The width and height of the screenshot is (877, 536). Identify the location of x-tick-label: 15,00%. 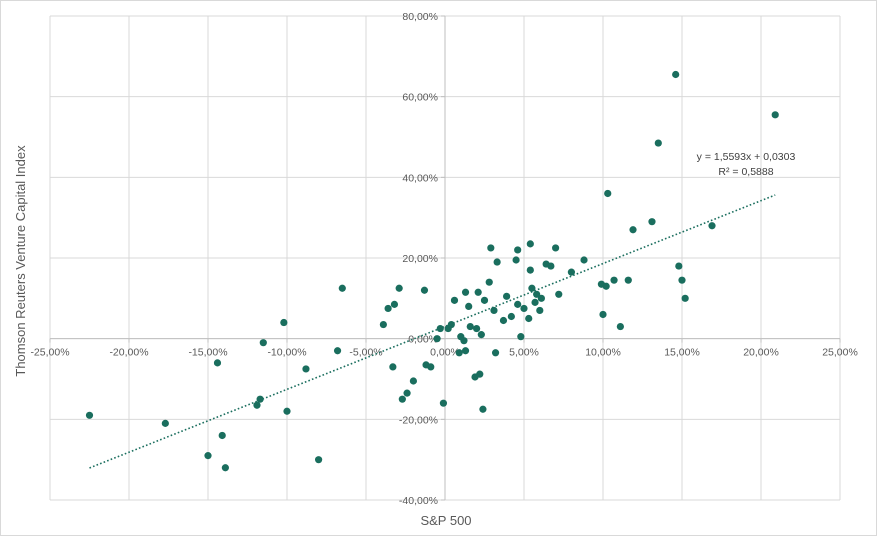
(682, 353).